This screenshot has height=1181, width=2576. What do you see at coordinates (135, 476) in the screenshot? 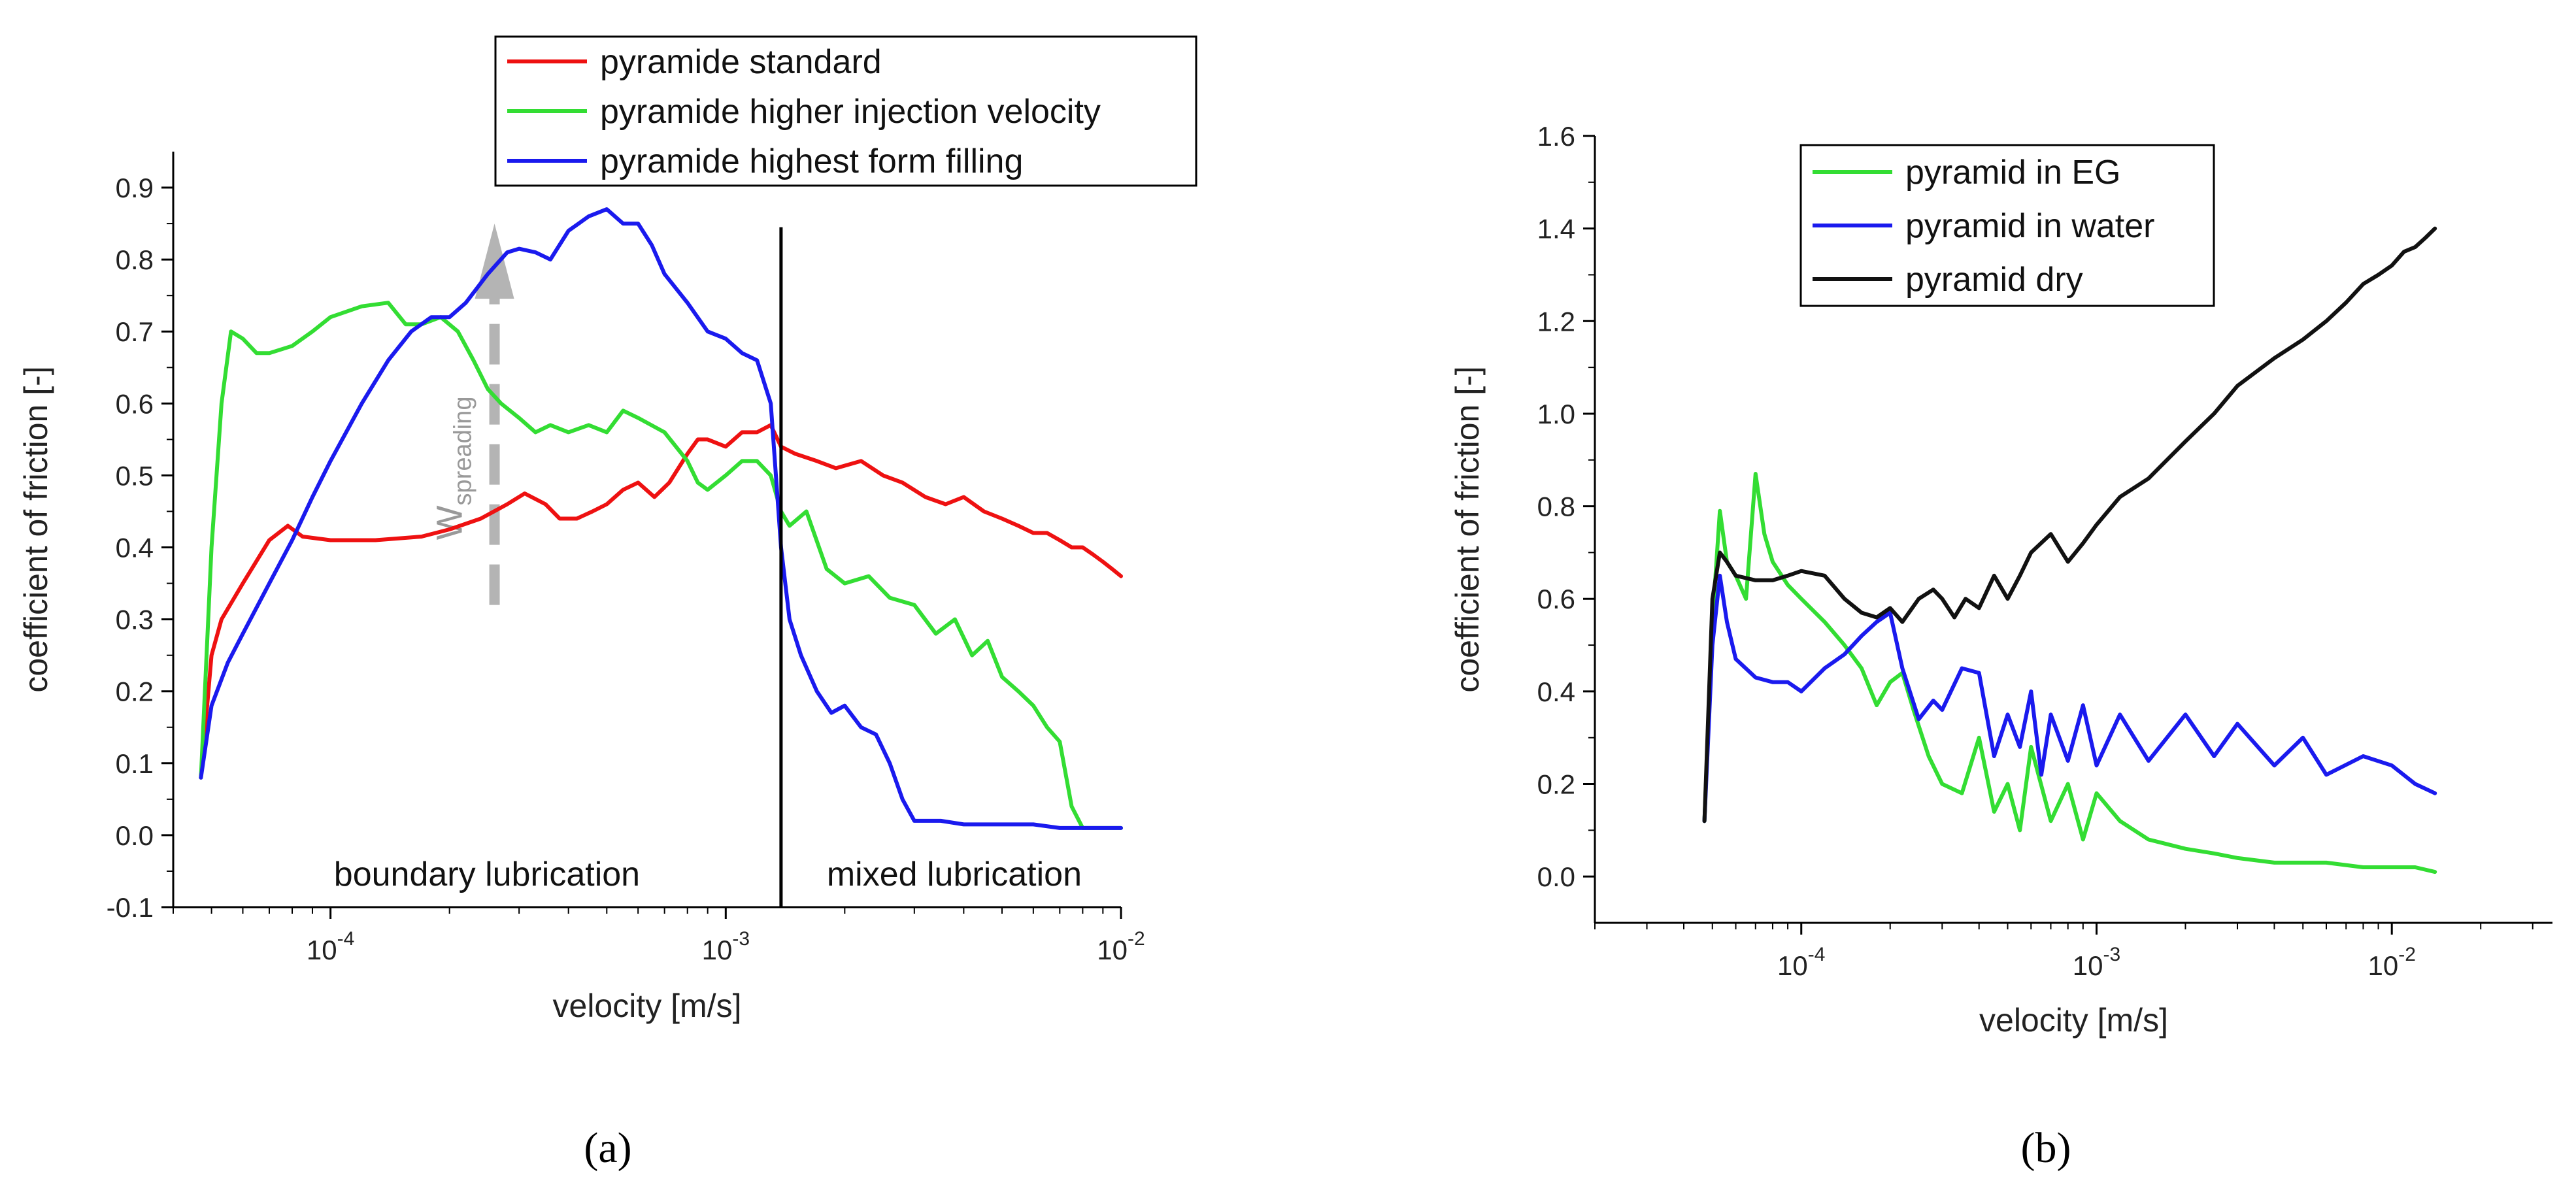
I see `y-tick-label: 0.5` at bounding box center [135, 476].